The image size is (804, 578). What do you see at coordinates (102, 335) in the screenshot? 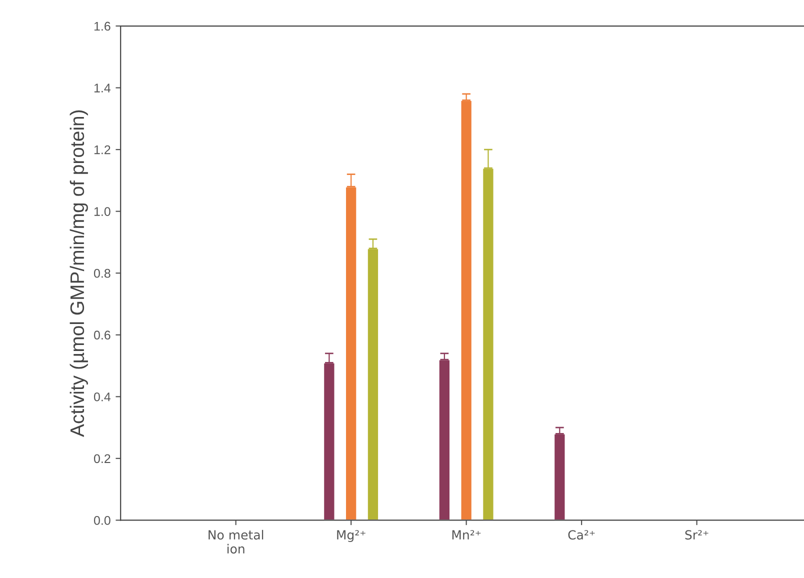
I see `y-tick-label: 0.6` at bounding box center [102, 335].